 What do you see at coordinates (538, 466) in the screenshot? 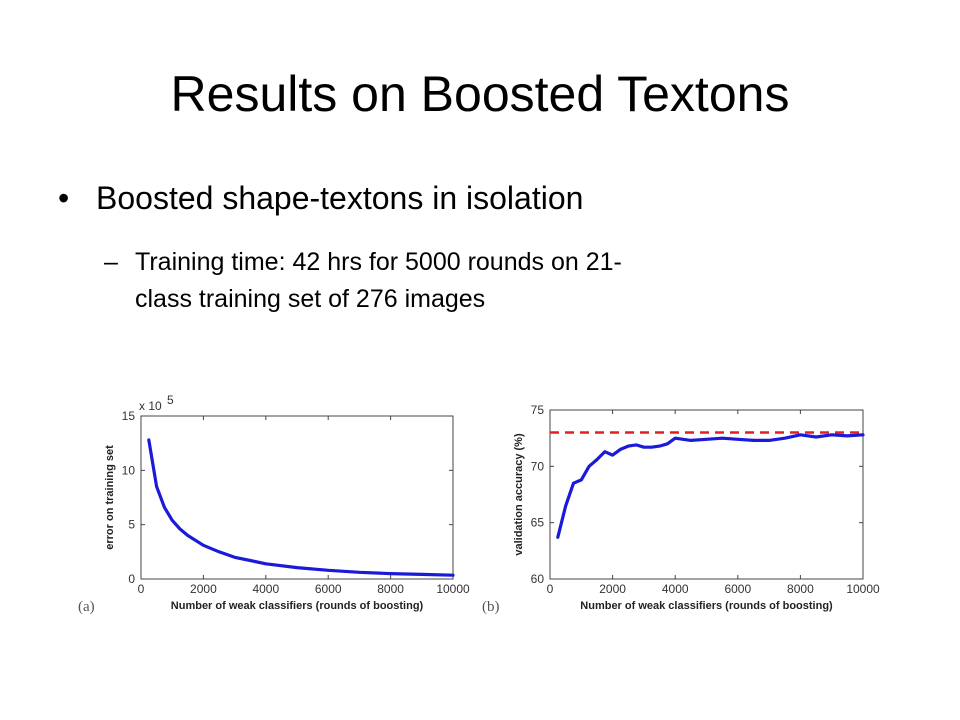
I see `y-tick-label: 70` at bounding box center [538, 466].